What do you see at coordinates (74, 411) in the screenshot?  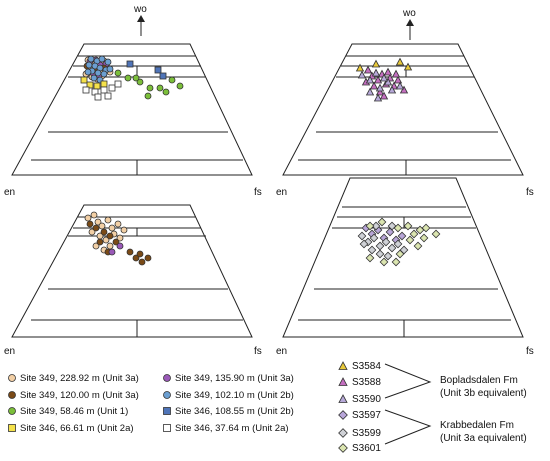 I see `legend-label-site-349-58-46-m-unit-1: Site 349, 58.46 m (Unit 1)` at bounding box center [74, 411].